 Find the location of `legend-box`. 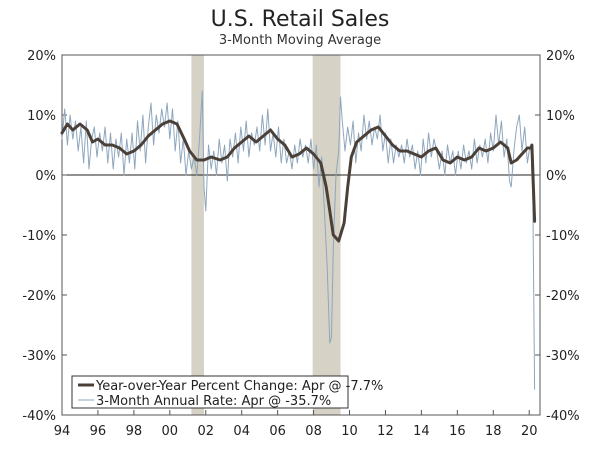

legend-box is located at coordinates (210, 392).